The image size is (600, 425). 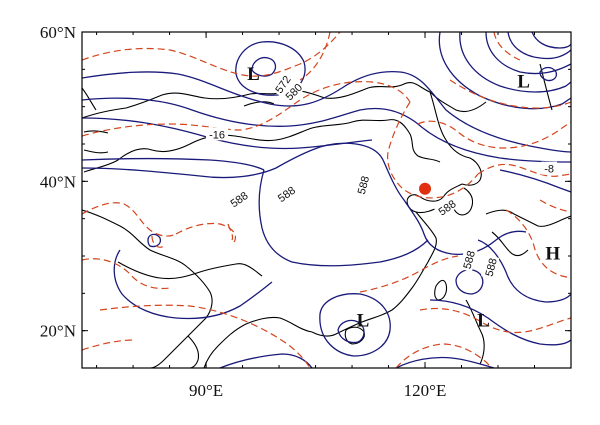 I want to click on high-pressure-center: H, so click(x=552, y=253).